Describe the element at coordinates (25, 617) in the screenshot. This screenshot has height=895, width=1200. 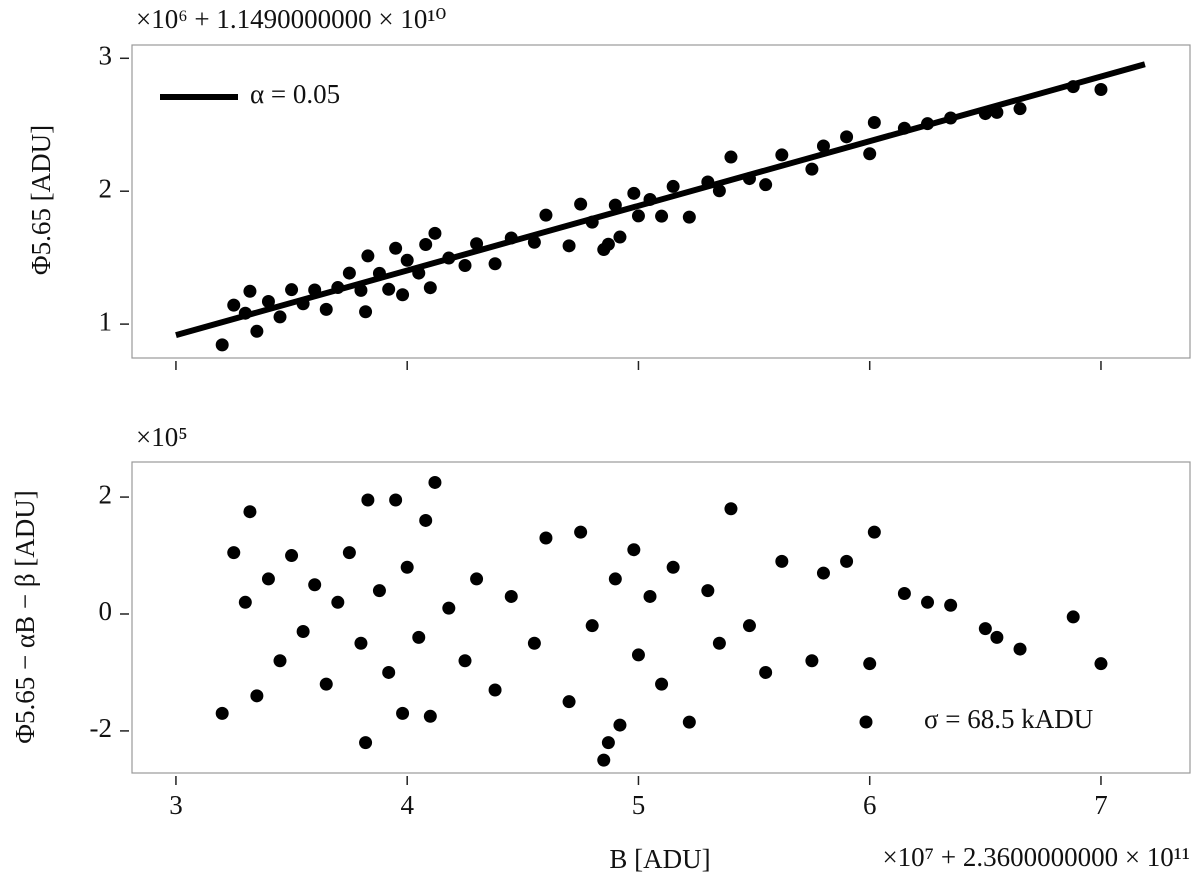
I see `y-axis-label: Φ5.65 − αB − β [ADU]` at that location.